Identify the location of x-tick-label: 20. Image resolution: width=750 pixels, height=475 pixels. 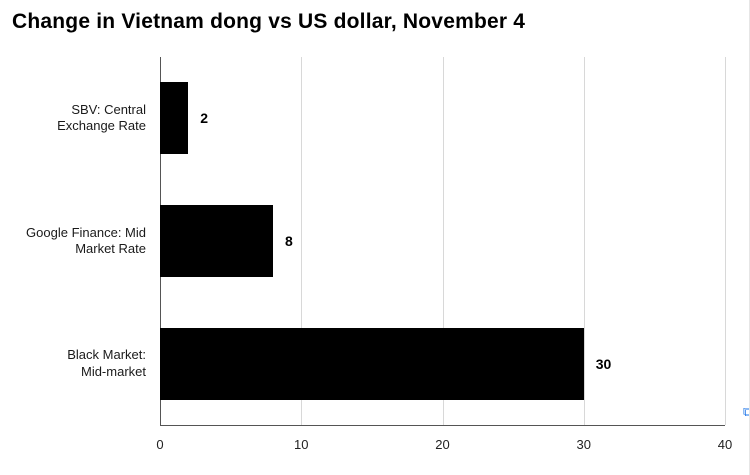
(442, 444).